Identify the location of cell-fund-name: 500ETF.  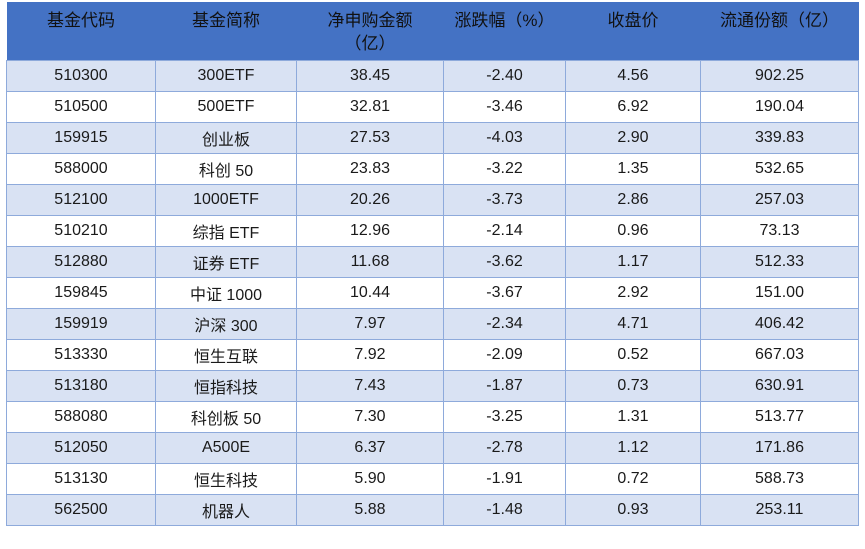
(226, 106).